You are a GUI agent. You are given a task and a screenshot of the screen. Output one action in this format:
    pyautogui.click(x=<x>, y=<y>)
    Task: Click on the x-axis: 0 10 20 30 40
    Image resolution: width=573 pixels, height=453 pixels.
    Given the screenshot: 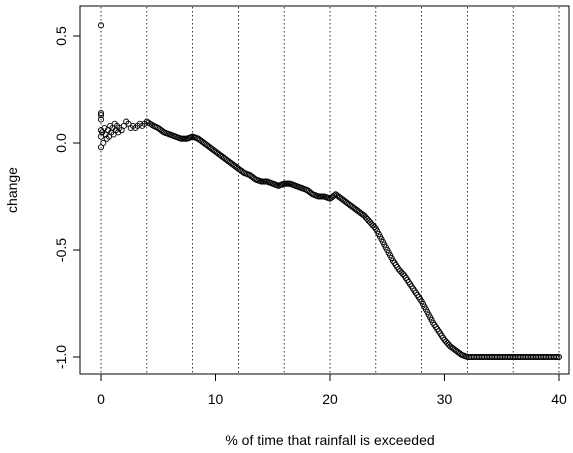 What is the action you would take?
    pyautogui.click(x=332, y=390)
    